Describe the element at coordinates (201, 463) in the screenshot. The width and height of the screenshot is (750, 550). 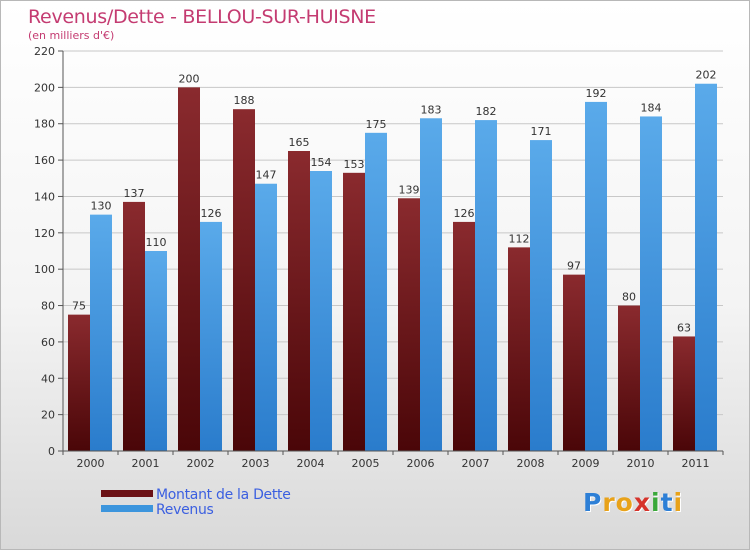
I see `x-tick-label: 2002` at that location.